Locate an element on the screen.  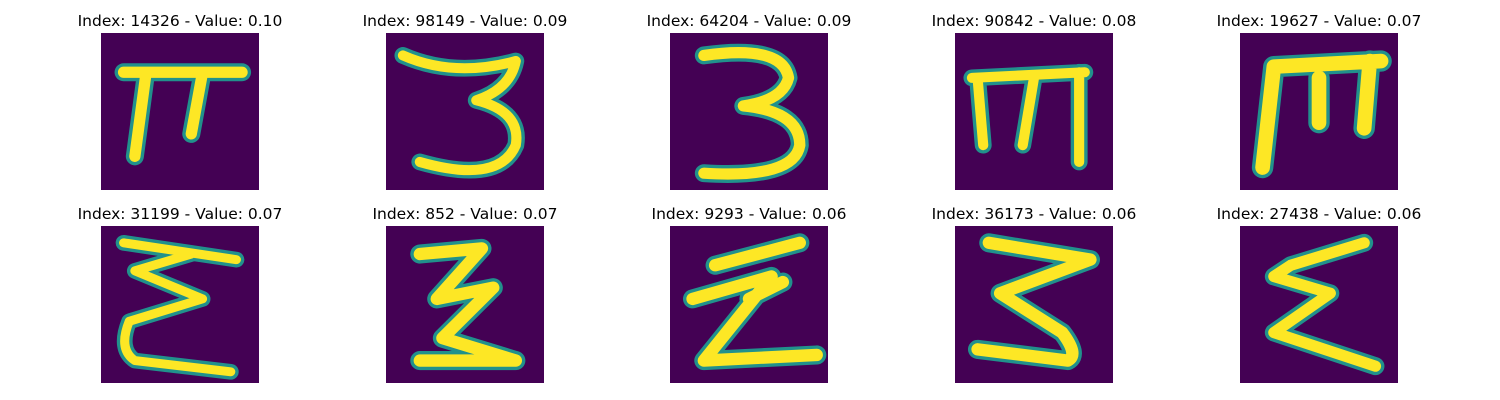
panel-title: Index: 27438 - Value: 0.06 is located at coordinates (1319, 214).